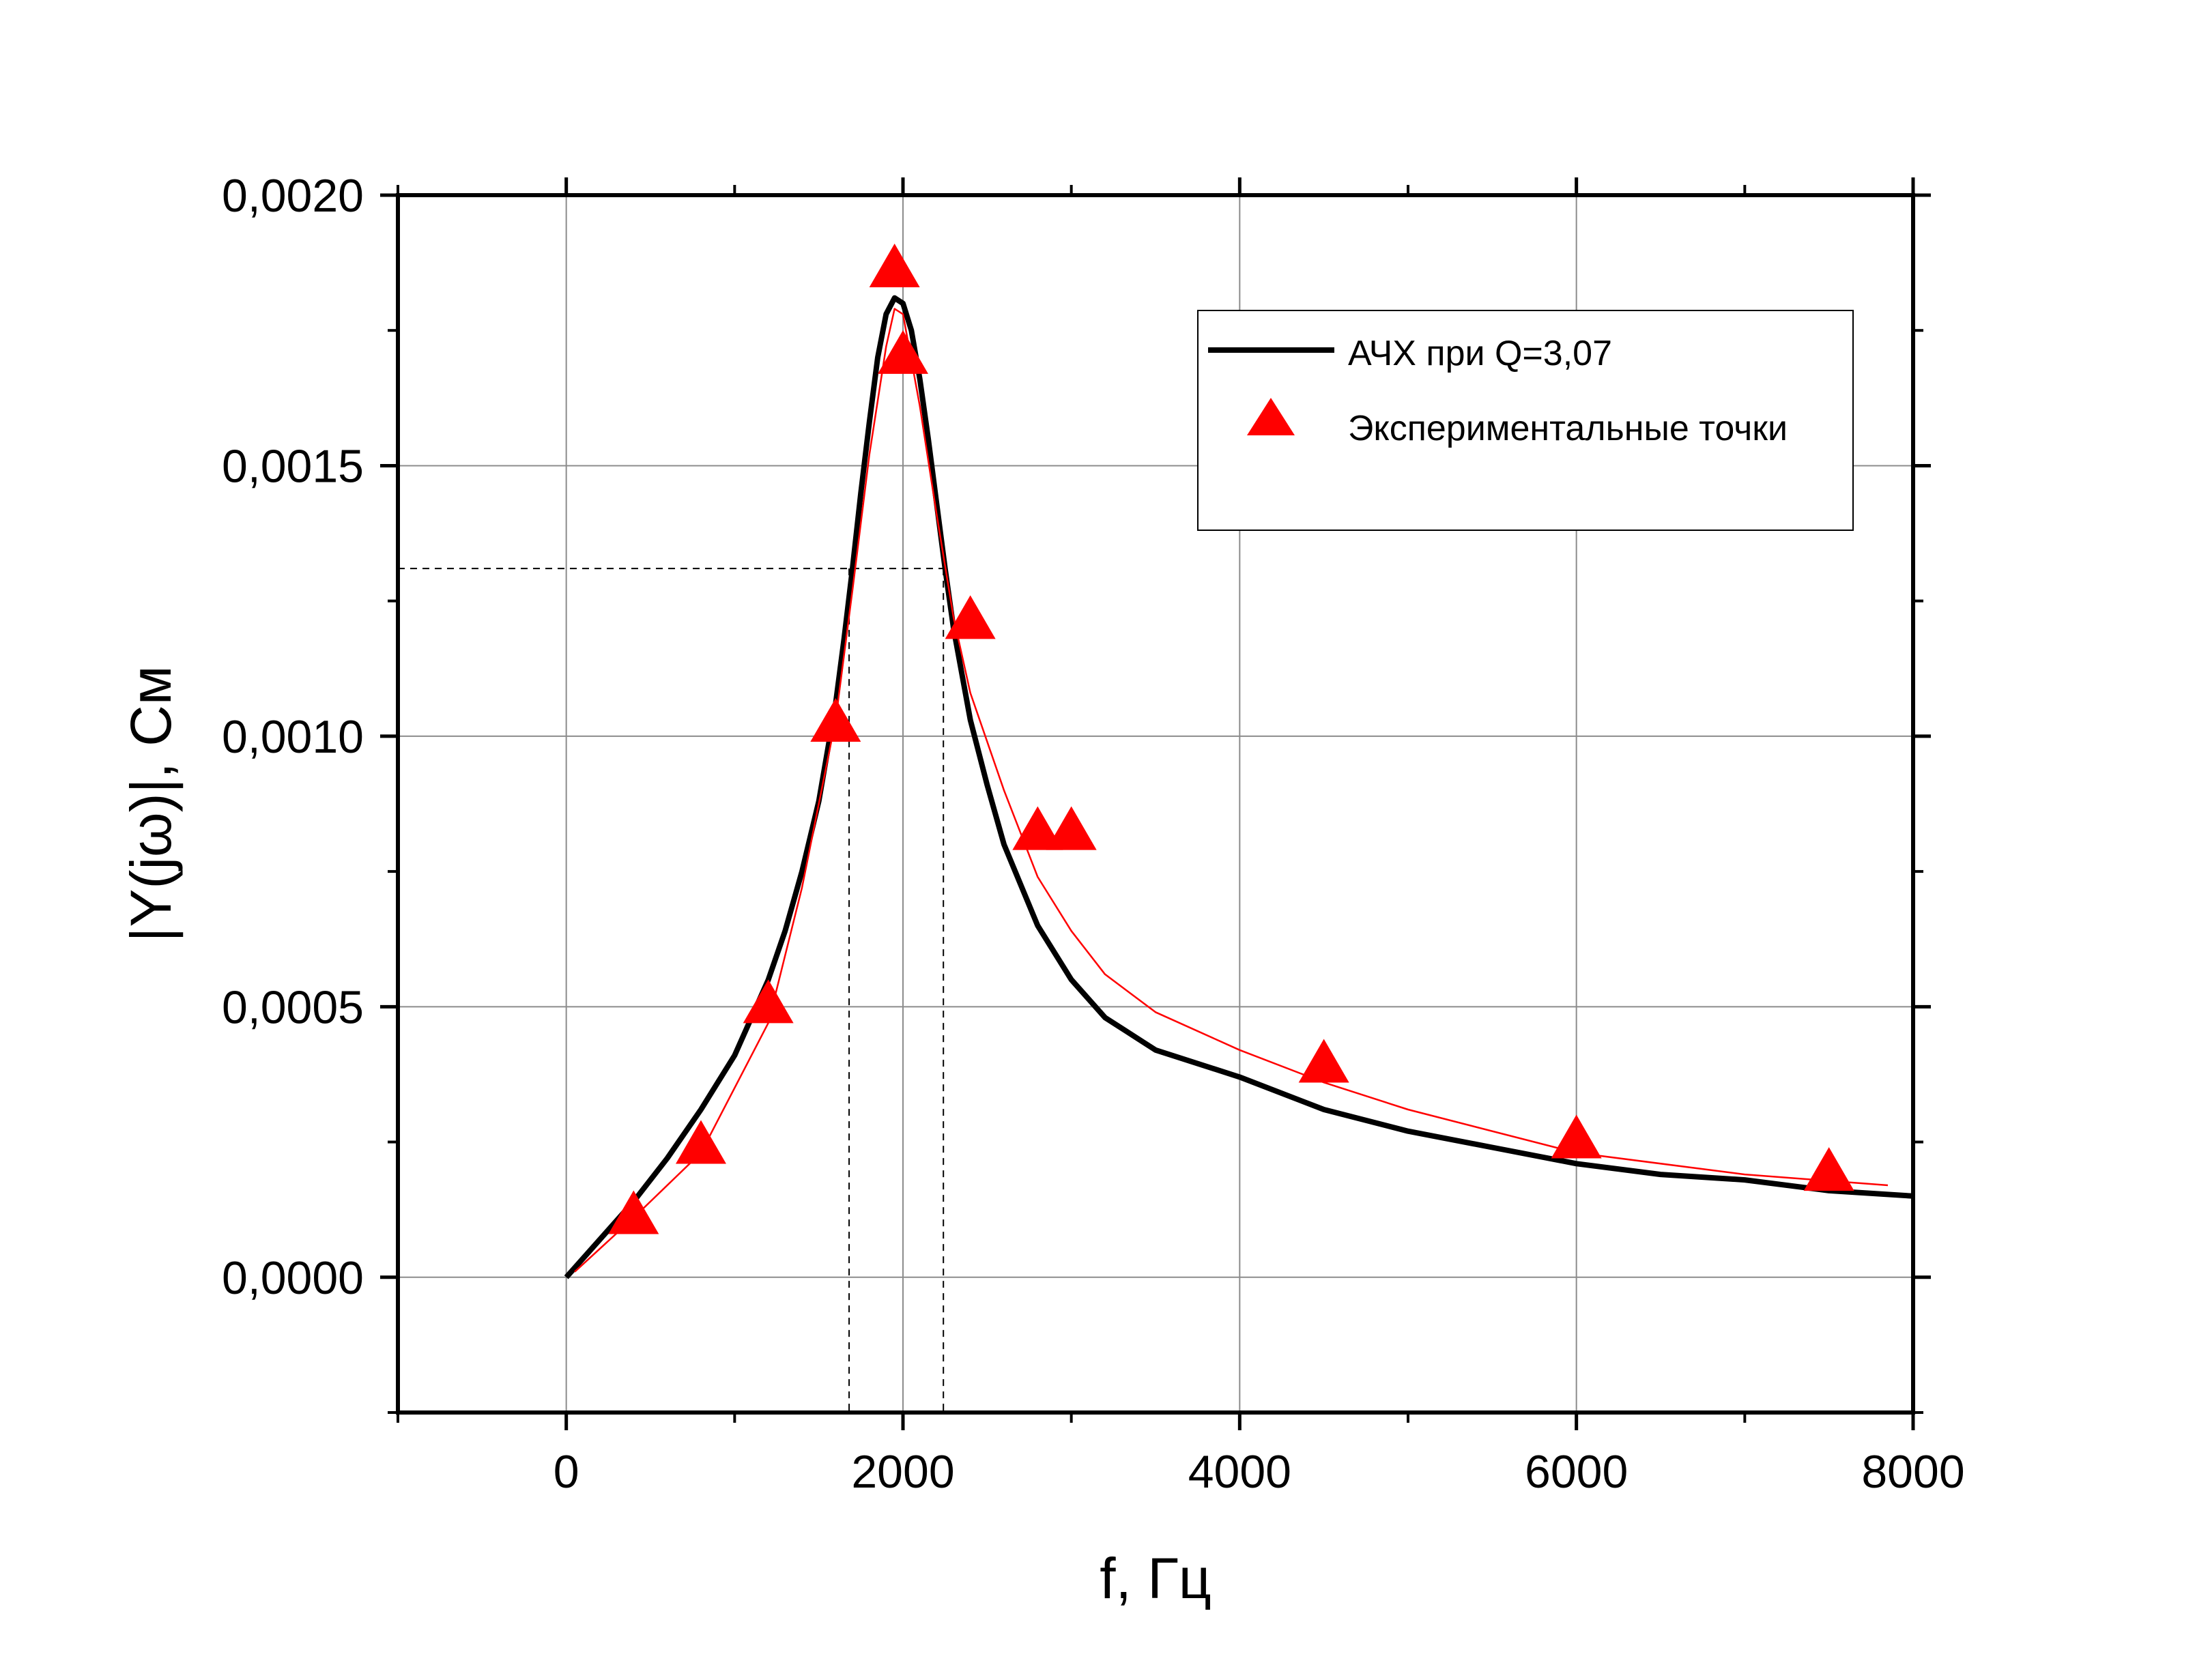 The image size is (2195, 1680). I want to click on x-tick-label: 2000, so click(902, 1472).